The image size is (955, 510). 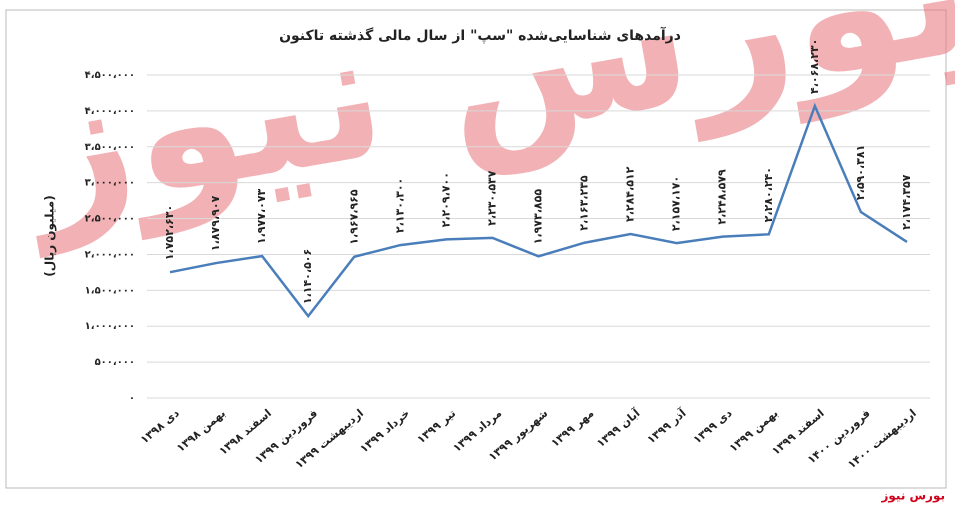 I want to click on source: بورس نیوز, so click(x=912, y=496).